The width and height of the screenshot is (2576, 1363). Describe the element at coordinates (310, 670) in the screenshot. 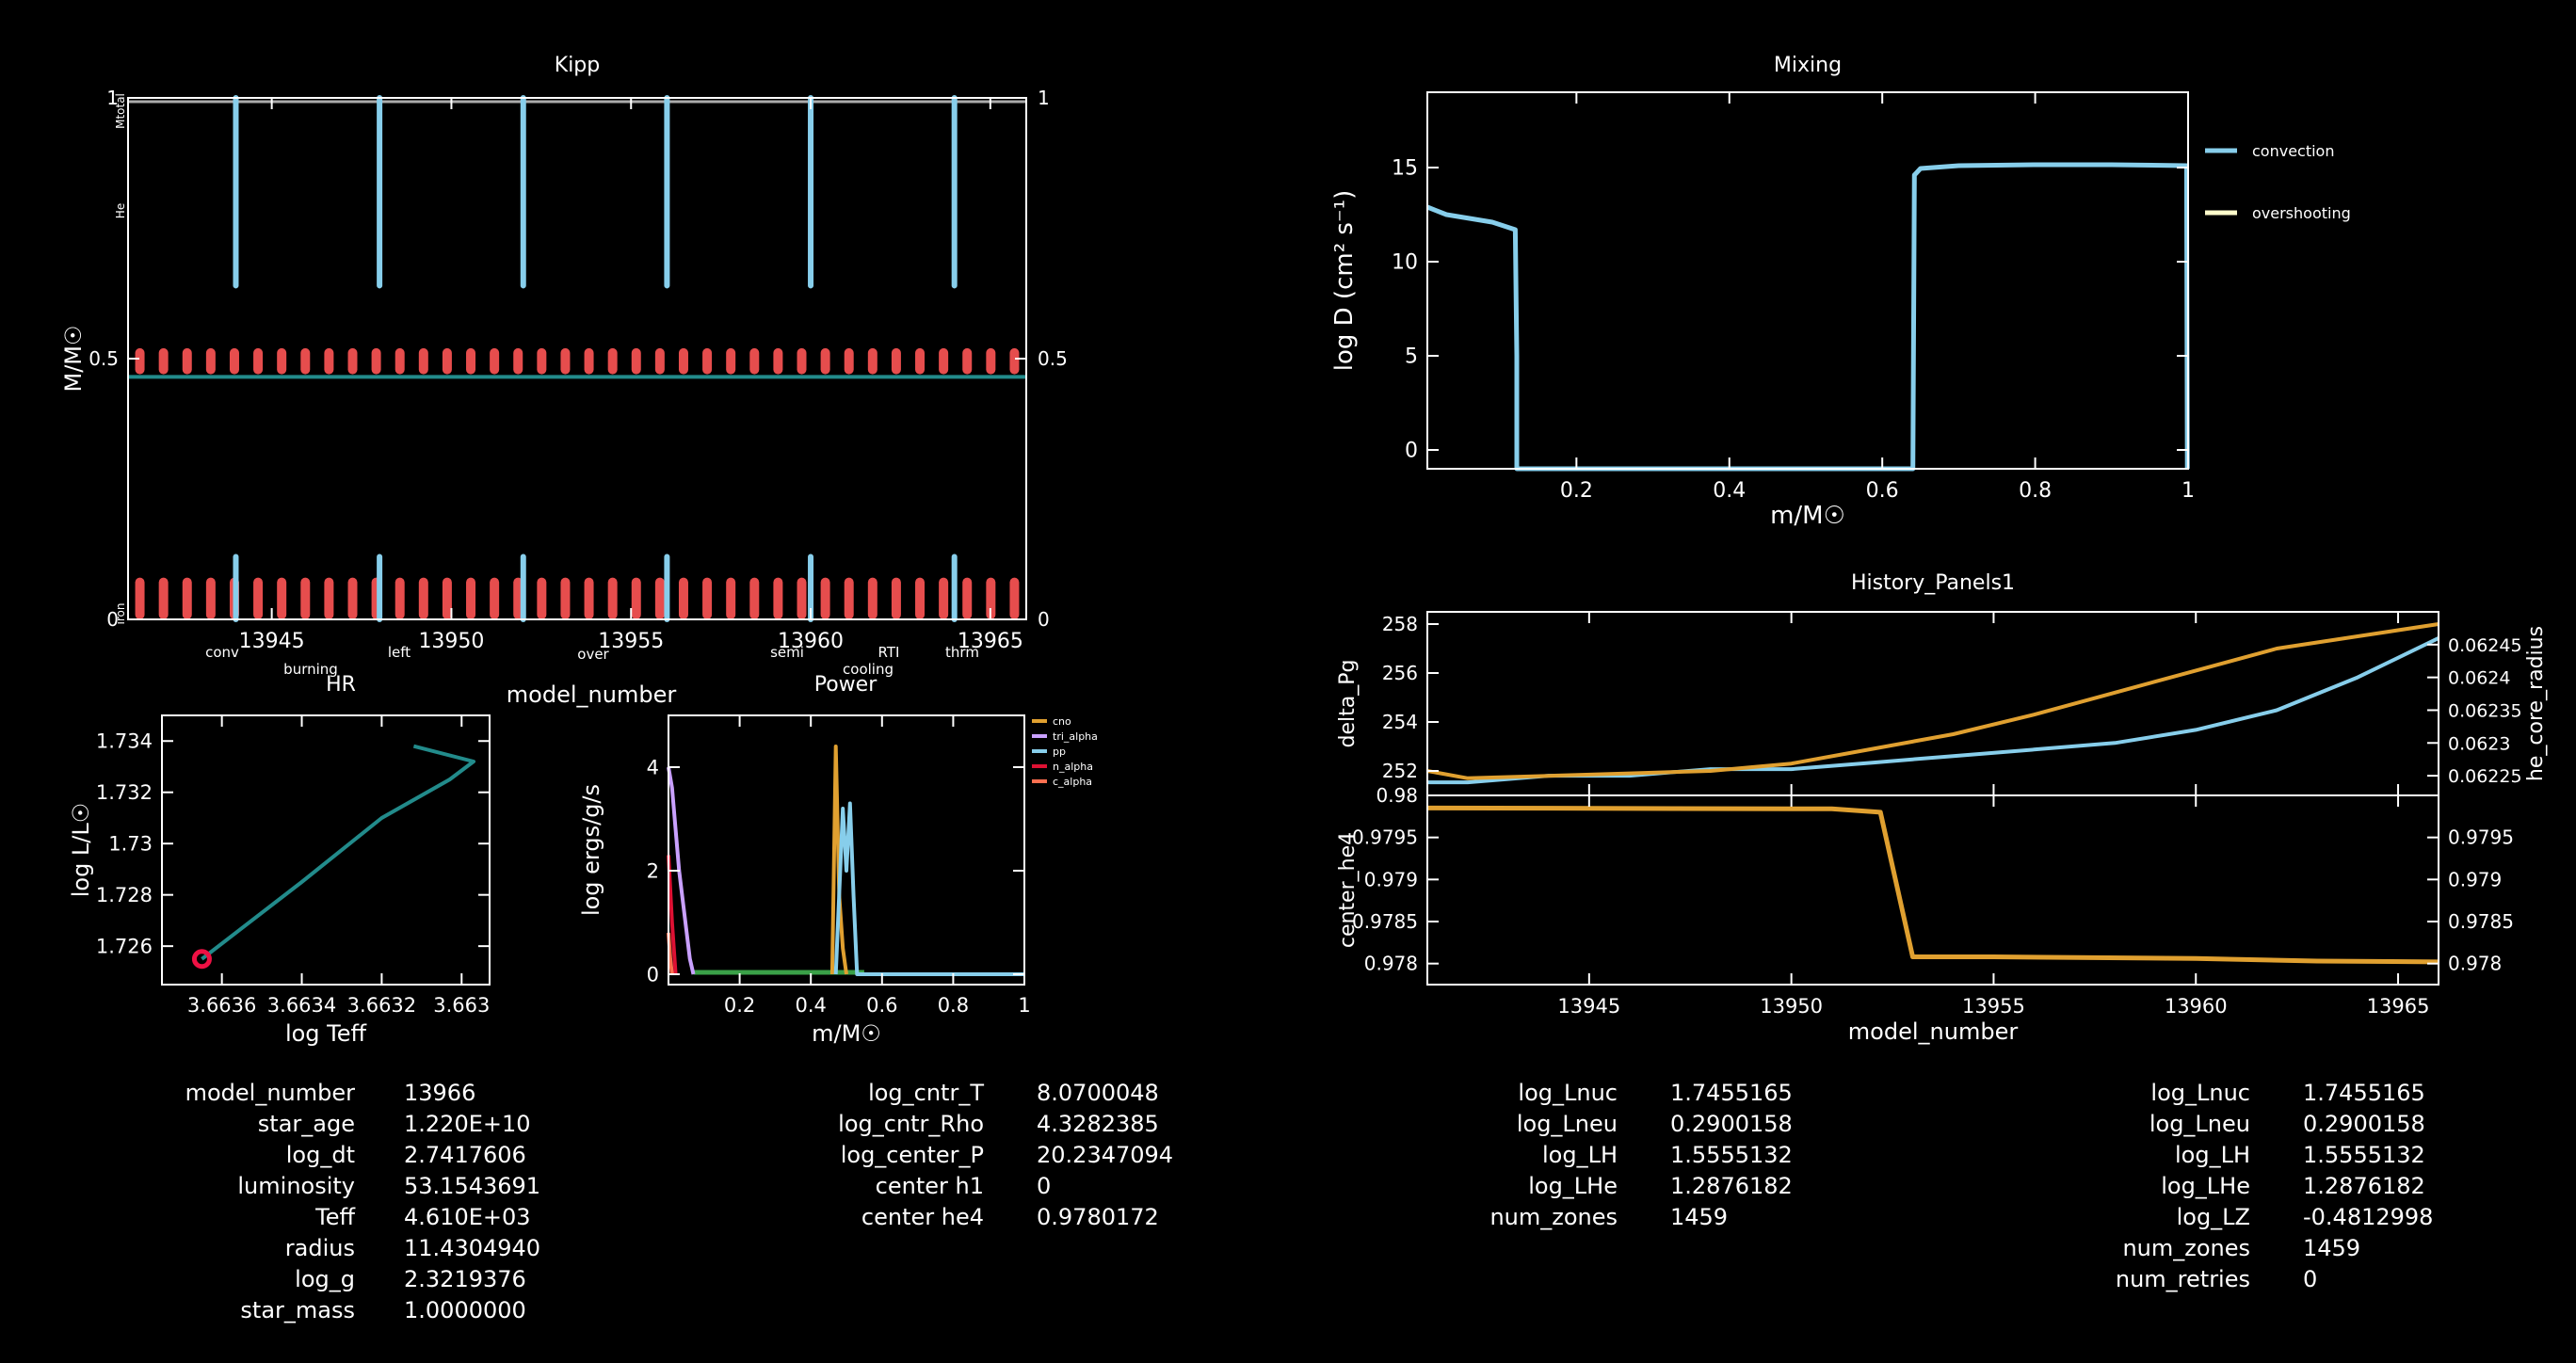

I see `kipp-legend-label: burning` at that location.